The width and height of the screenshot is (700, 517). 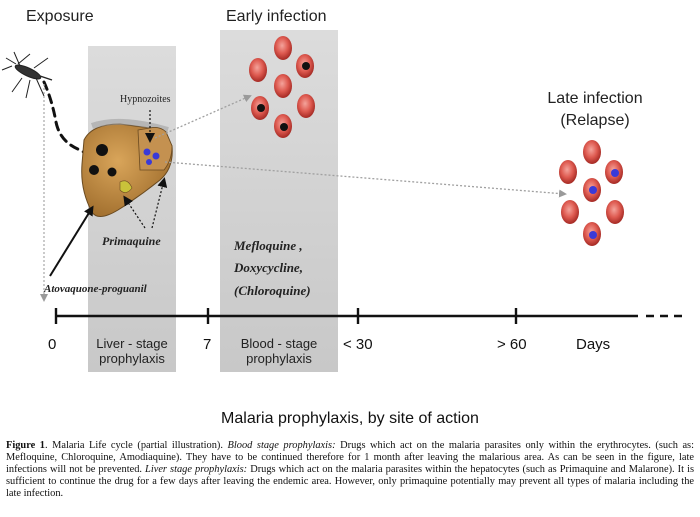 I want to click on blood-stage-label: Blood - stage prophylaxis, so click(x=279, y=351).